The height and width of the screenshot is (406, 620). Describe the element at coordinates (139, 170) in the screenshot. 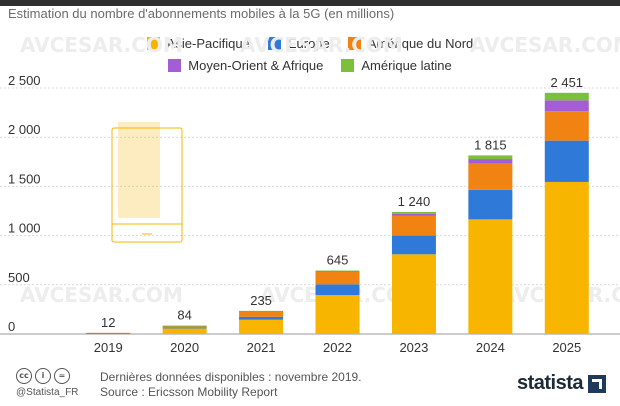

I see `overlay-rect` at that location.